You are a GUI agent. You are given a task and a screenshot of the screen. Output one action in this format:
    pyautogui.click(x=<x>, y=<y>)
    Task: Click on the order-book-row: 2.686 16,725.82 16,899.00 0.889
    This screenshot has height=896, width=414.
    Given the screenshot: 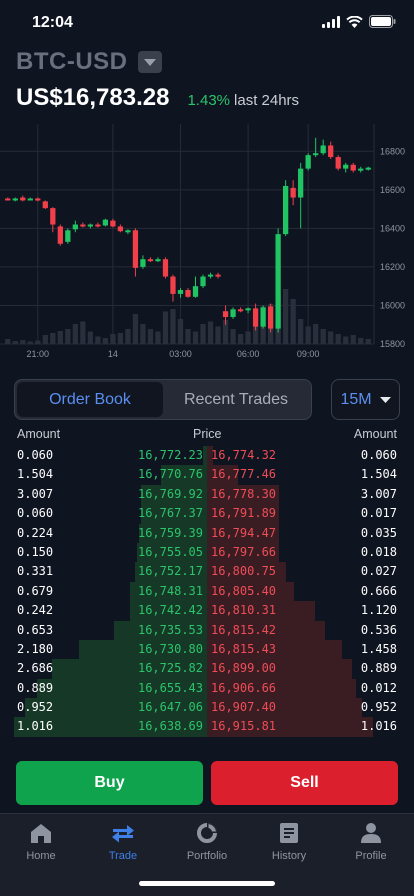 What is the action you would take?
    pyautogui.click(x=207, y=669)
    